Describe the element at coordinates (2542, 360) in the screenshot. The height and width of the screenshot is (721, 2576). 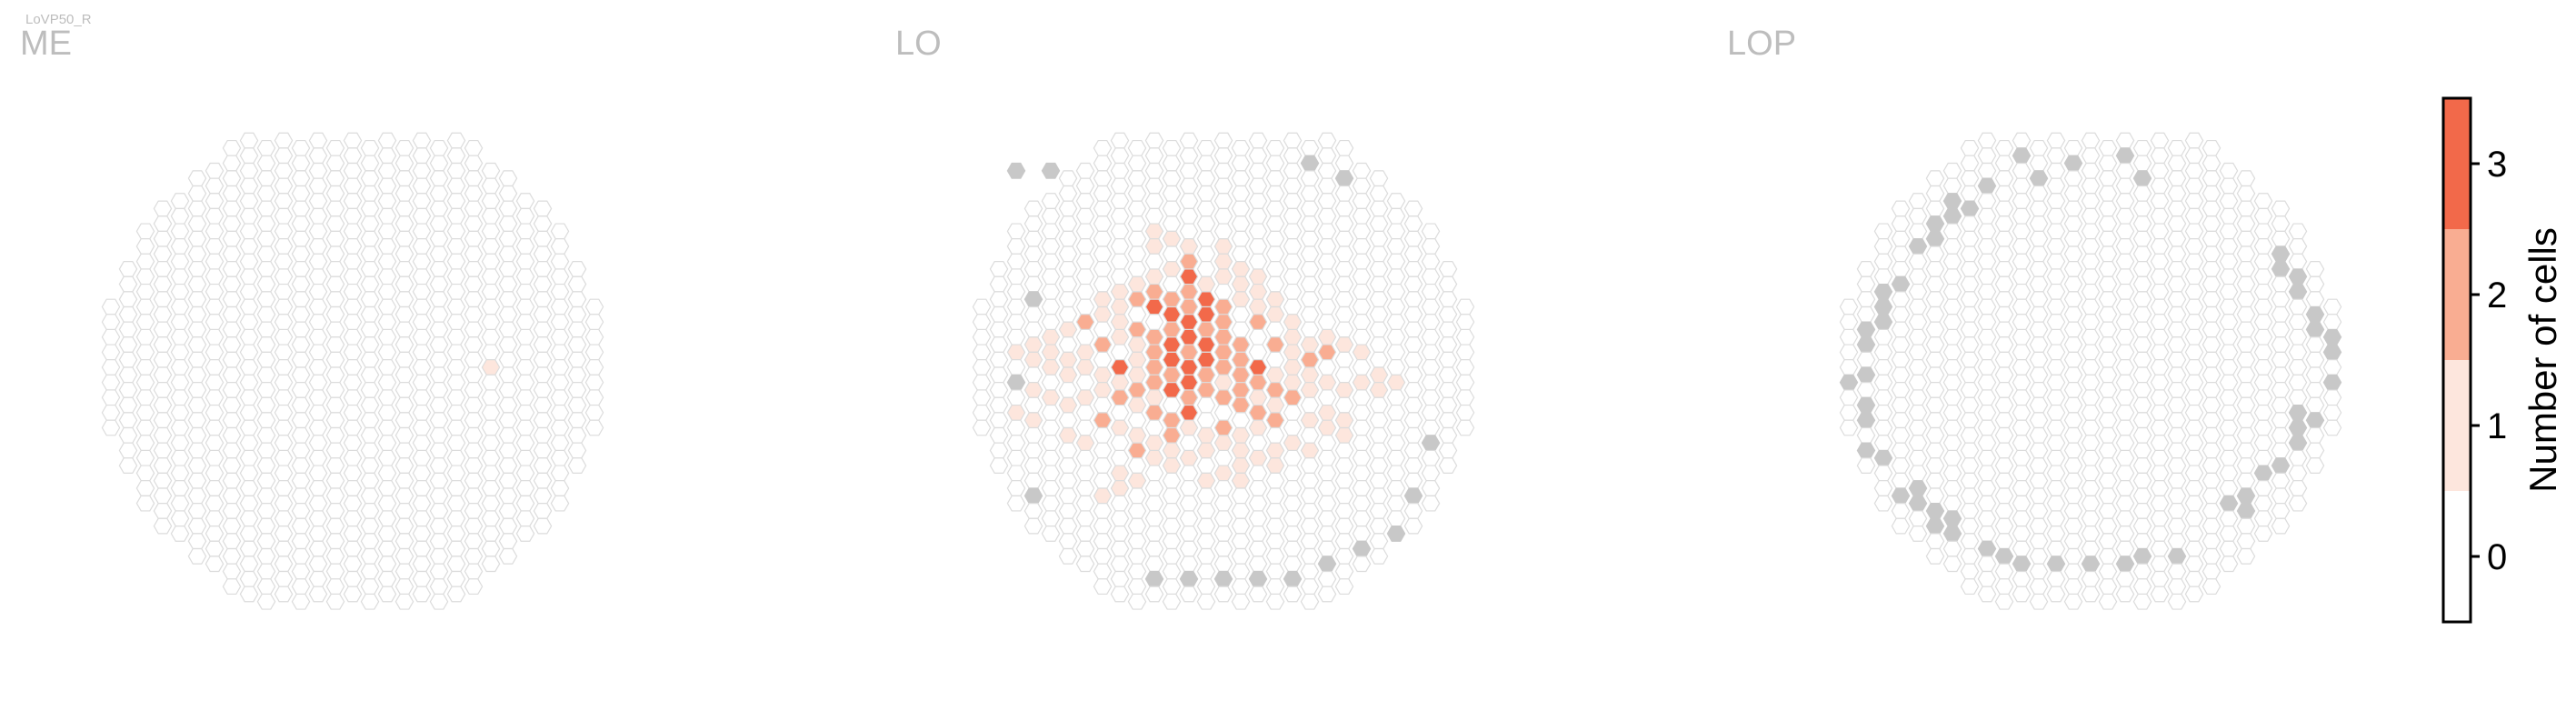
I see `colorbar-label: Number of cells` at that location.